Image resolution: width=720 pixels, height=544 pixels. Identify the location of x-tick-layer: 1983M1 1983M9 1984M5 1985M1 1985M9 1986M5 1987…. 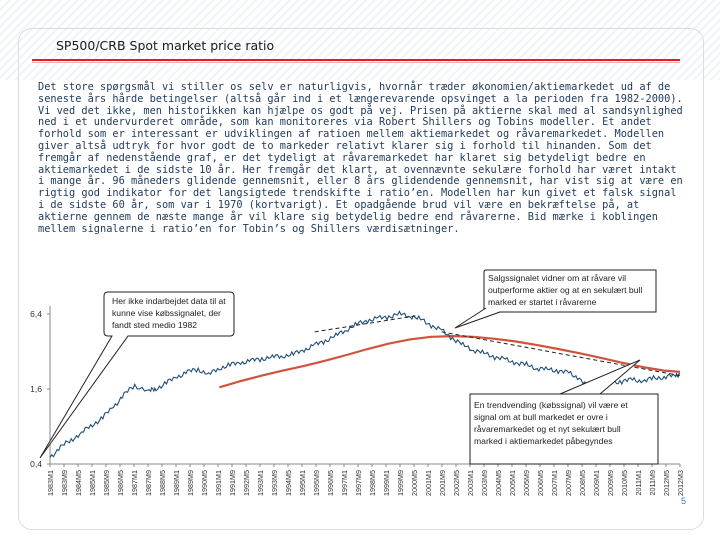
(365, 480).